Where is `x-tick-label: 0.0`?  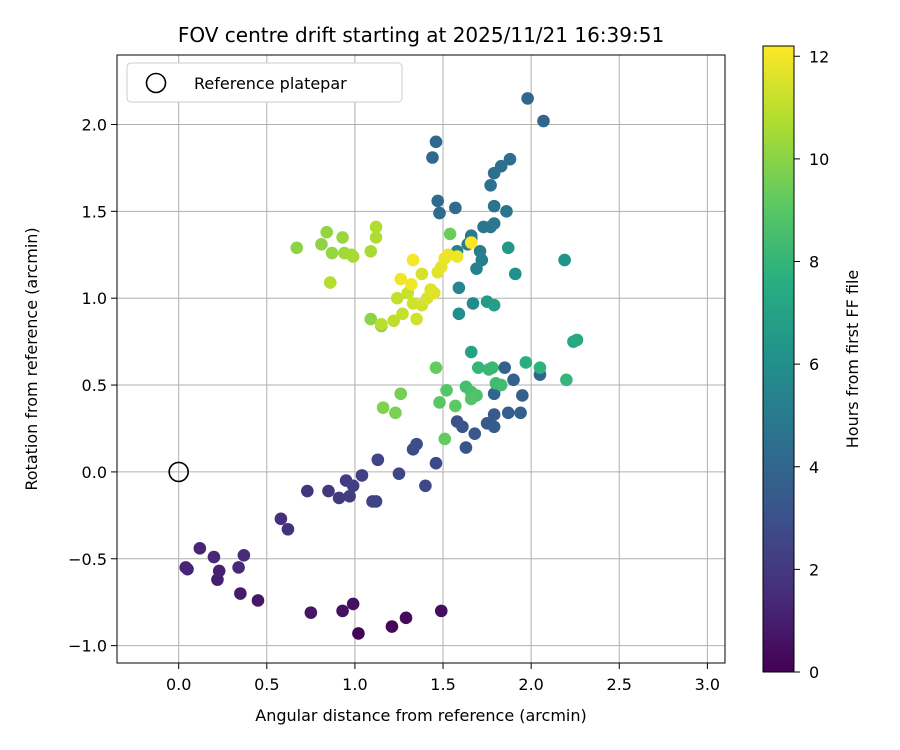 x-tick-label: 0.0 is located at coordinates (178, 684).